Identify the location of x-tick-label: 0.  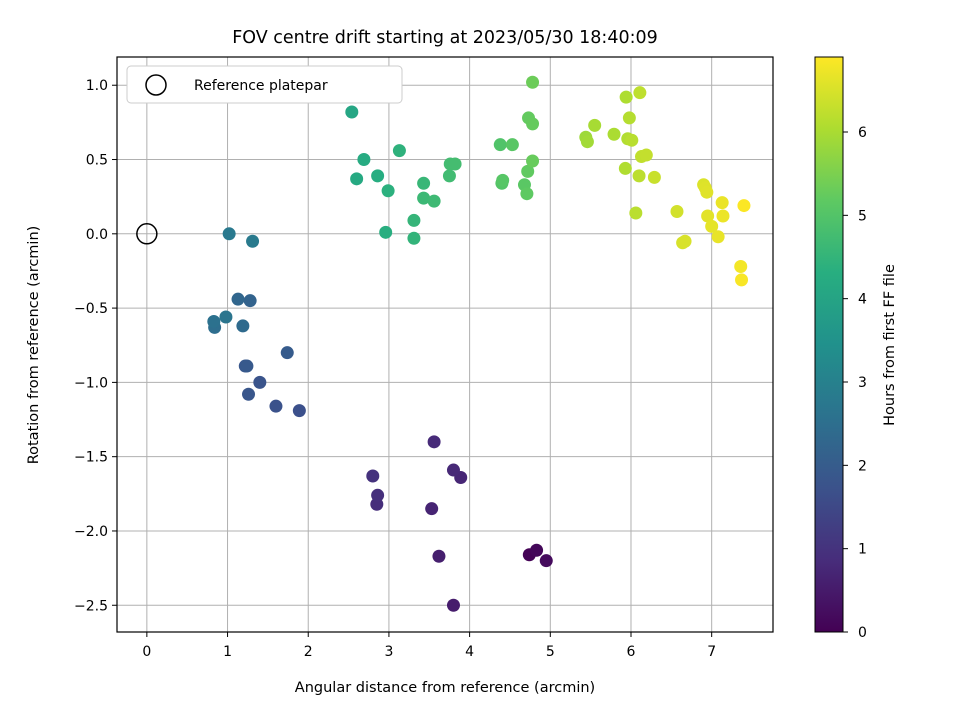
(146, 652).